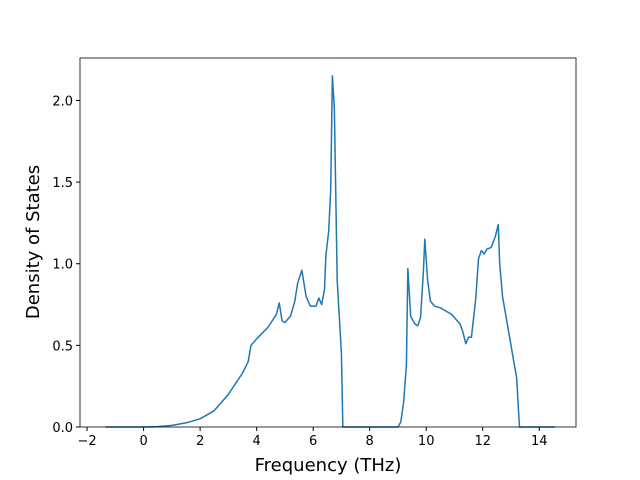 This screenshot has height=480, width=640. Describe the element at coordinates (200, 441) in the screenshot. I see `x-tick-label: 2` at that location.